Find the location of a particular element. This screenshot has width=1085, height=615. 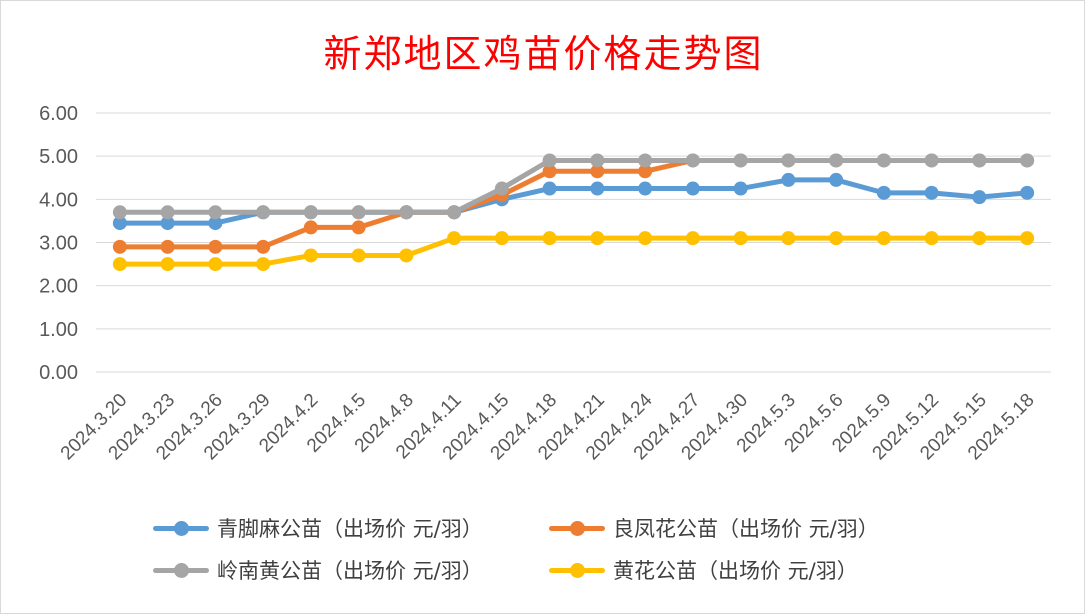

legend-item-lingnan: 岭南黄公苗（出场价 元/羽） is located at coordinates (317, 570).